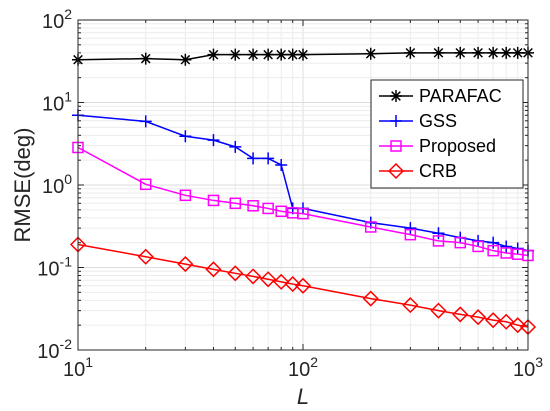 Image resolution: width=550 pixels, height=411 pixels. I want to click on legend-item-proposed: Proposed, so click(437, 146).